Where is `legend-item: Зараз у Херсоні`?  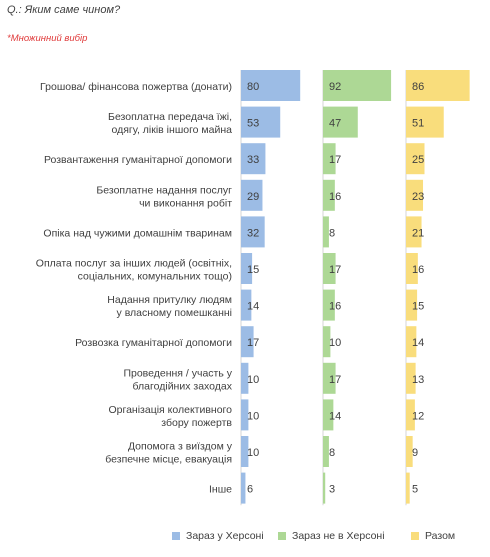
legend-item: Зараз у Херсоні is located at coordinates (218, 536).